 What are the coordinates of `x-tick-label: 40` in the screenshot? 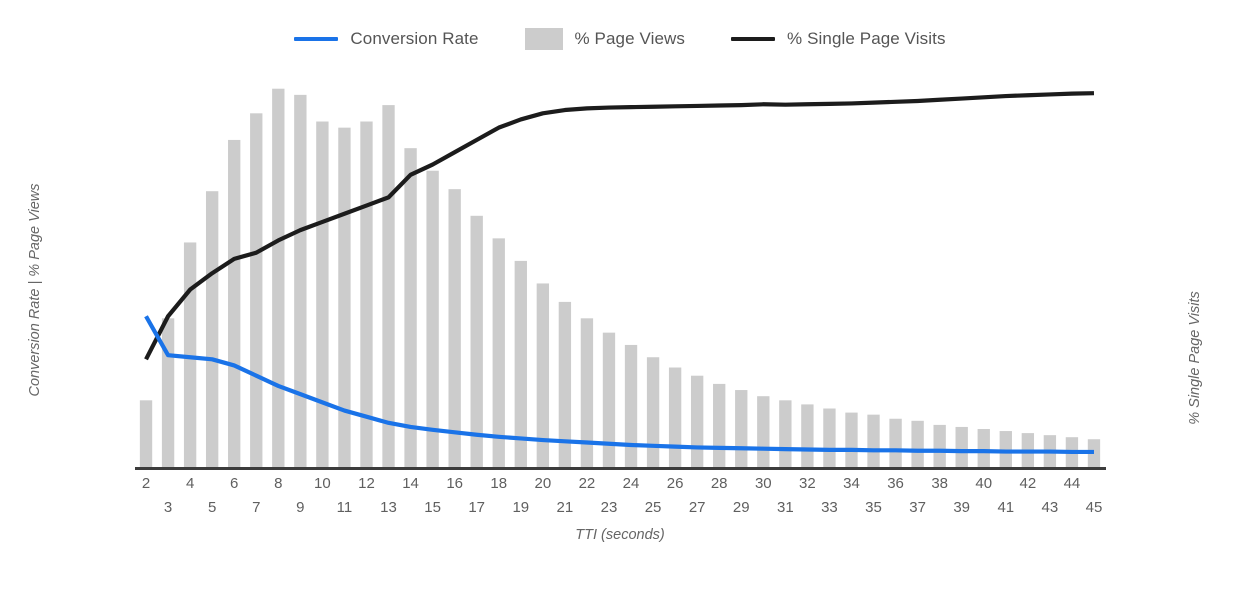 It's located at (984, 483).